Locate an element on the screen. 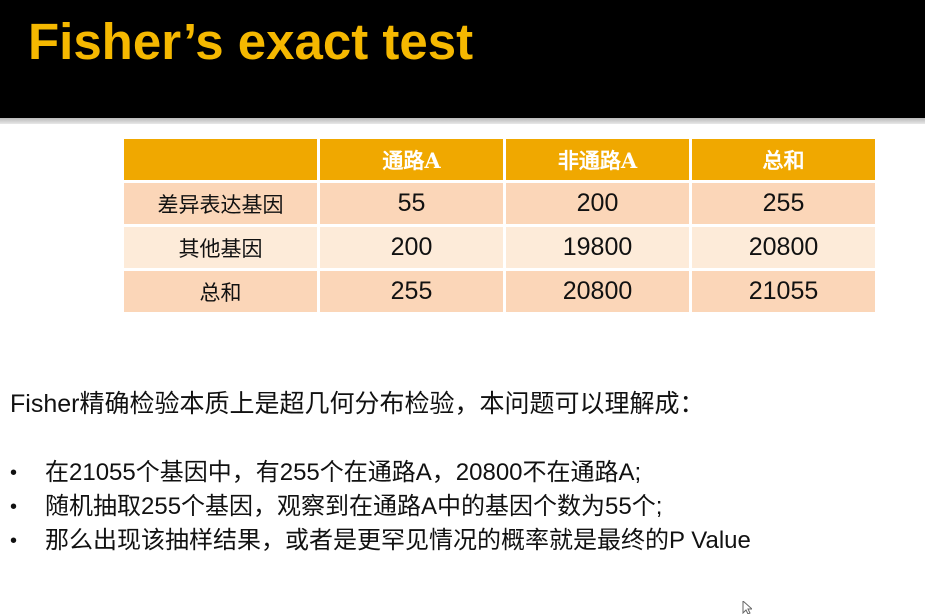 This screenshot has height=614, width=925. table-header-total: 总和 is located at coordinates (783, 159).